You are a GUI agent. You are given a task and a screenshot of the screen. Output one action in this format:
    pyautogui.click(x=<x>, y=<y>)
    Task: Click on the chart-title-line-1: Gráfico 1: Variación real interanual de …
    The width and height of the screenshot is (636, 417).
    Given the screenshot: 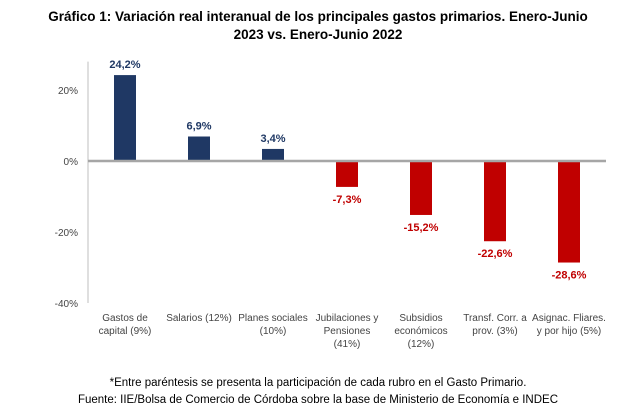 What is the action you would take?
    pyautogui.click(x=318, y=16)
    